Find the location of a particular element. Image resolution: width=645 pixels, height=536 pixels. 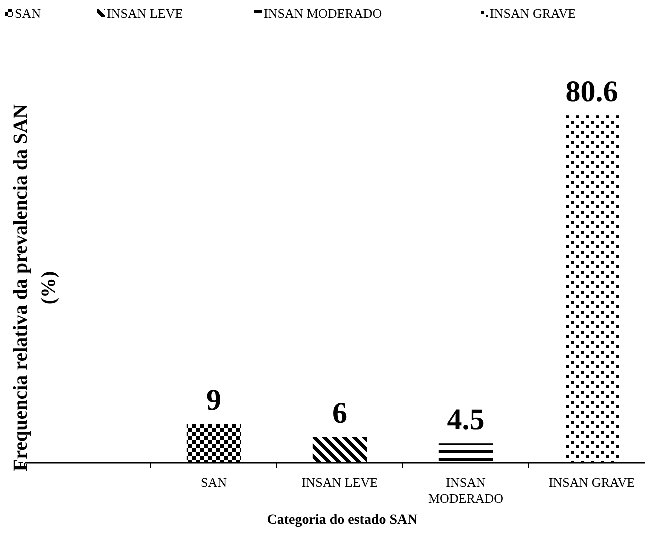

data-label: 9 is located at coordinates (214, 401).